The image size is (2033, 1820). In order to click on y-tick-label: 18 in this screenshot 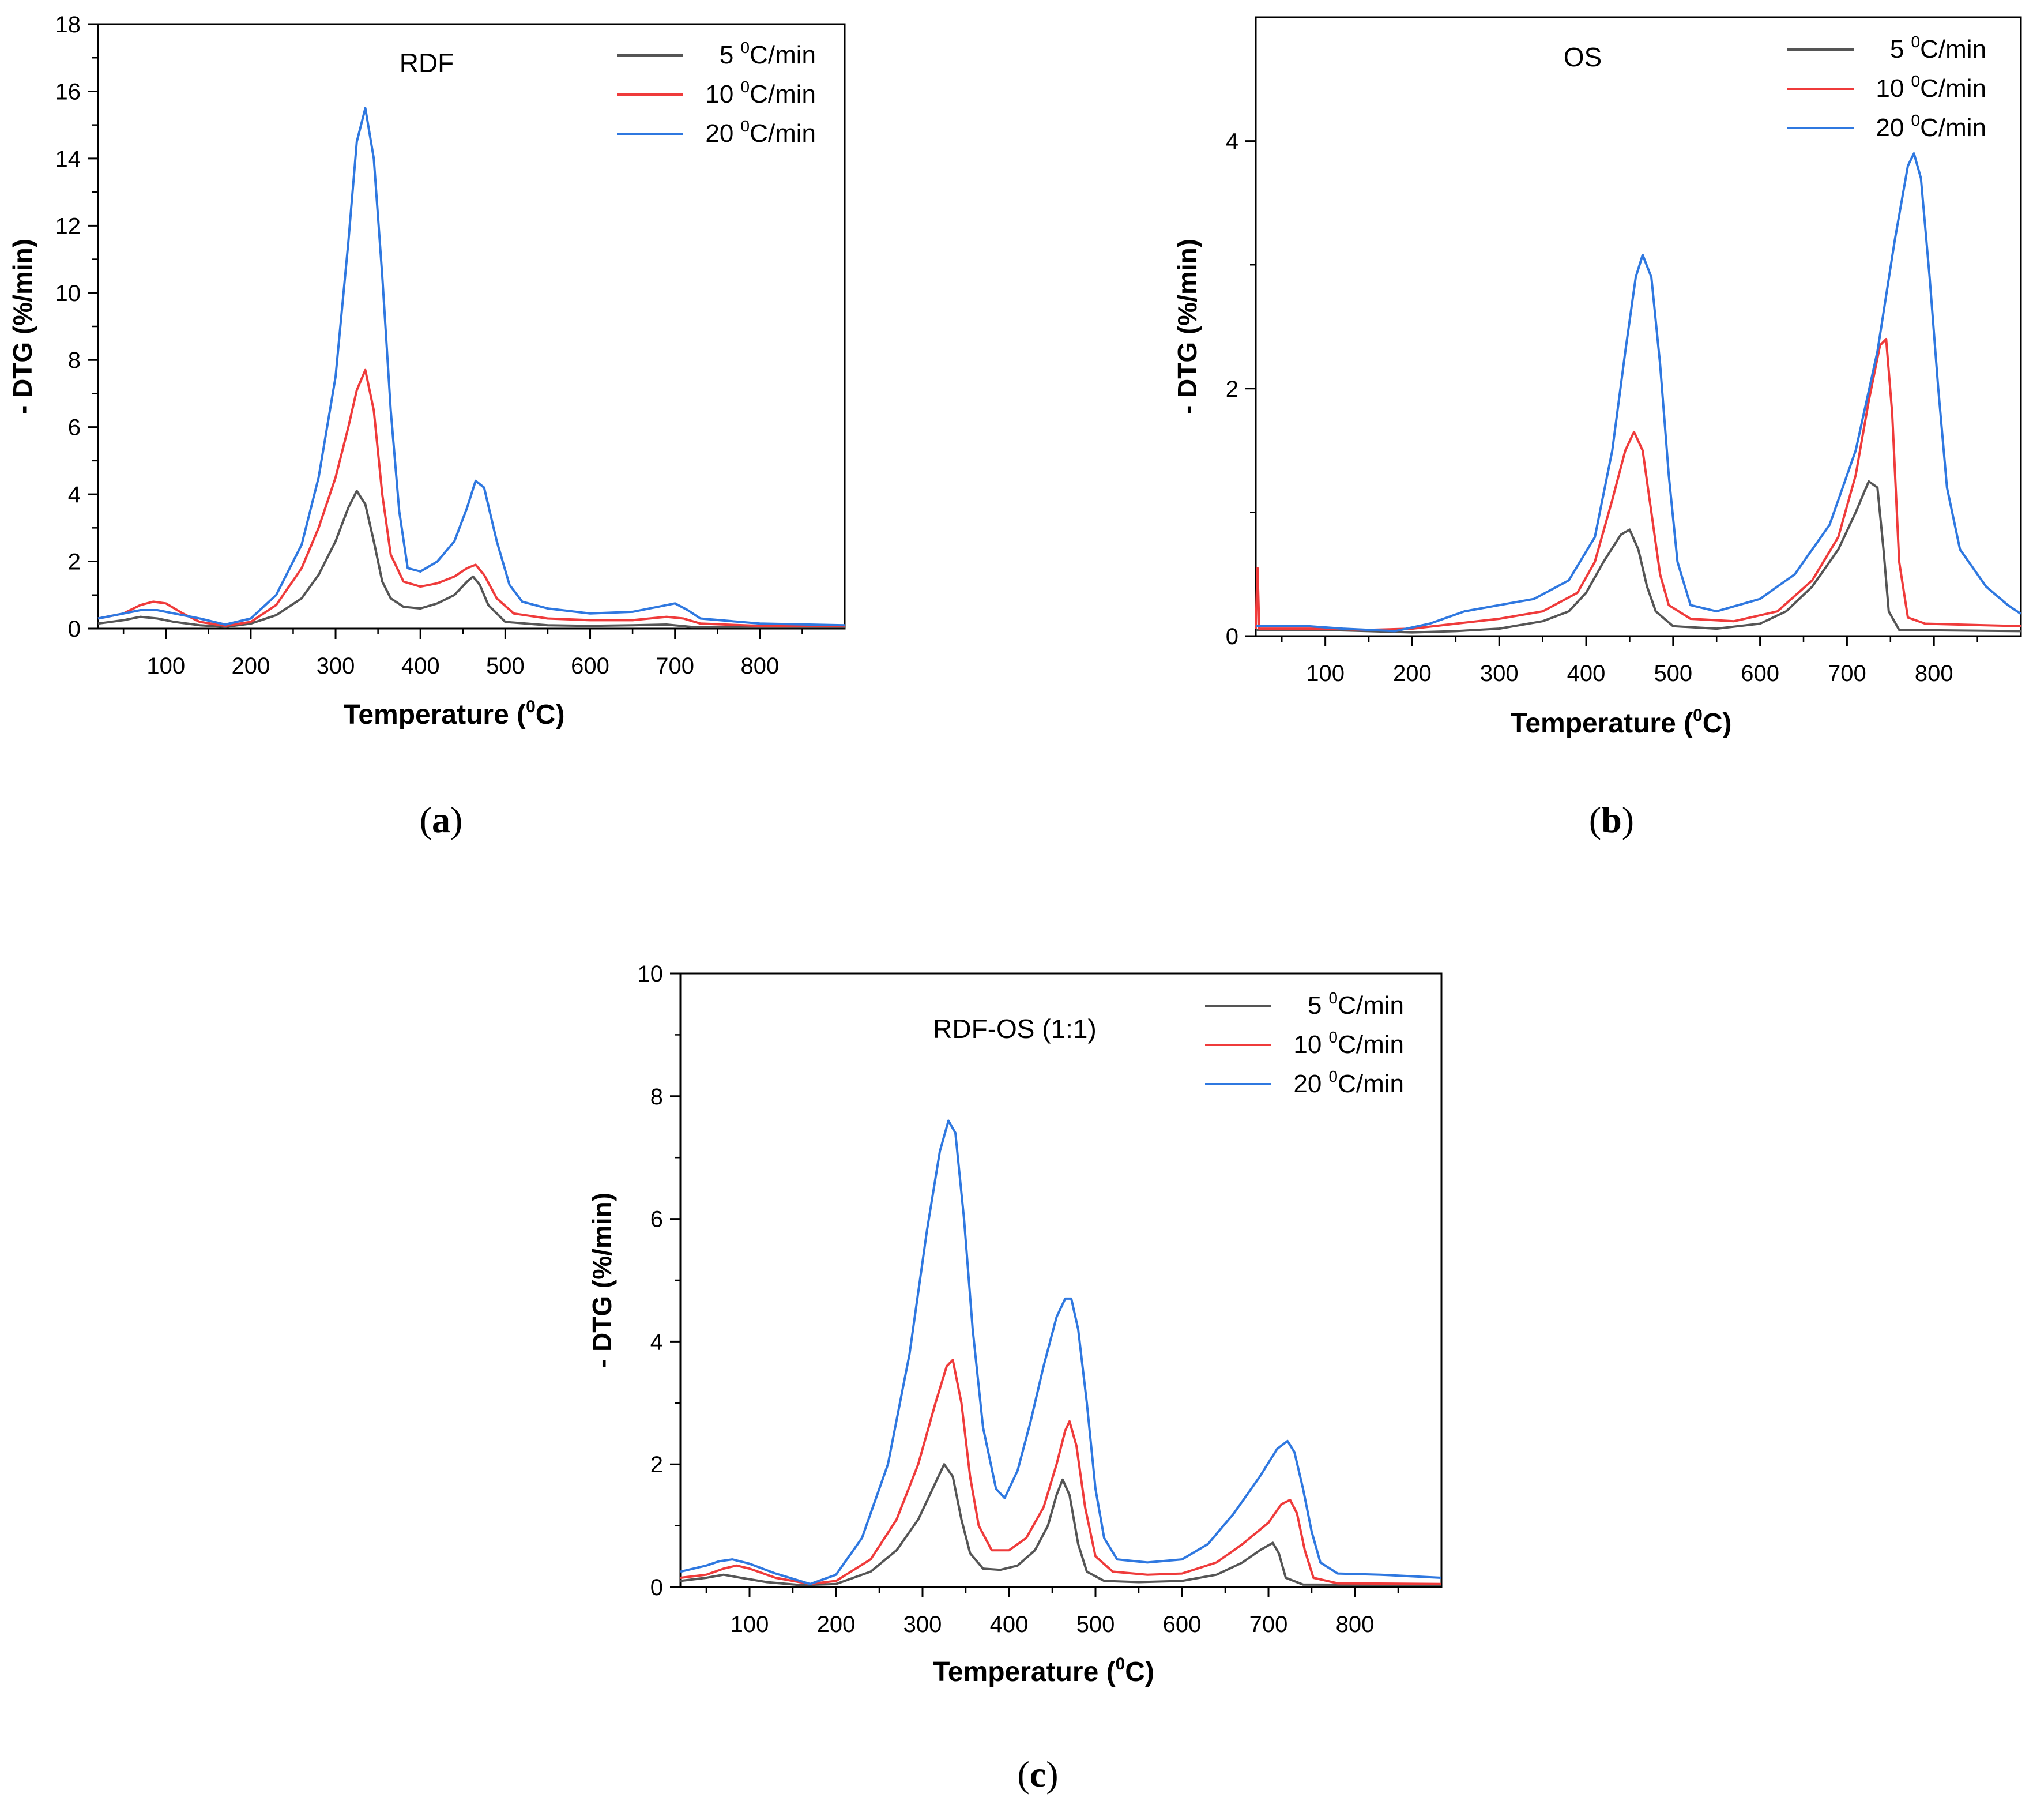, I will do `click(68, 25)`.